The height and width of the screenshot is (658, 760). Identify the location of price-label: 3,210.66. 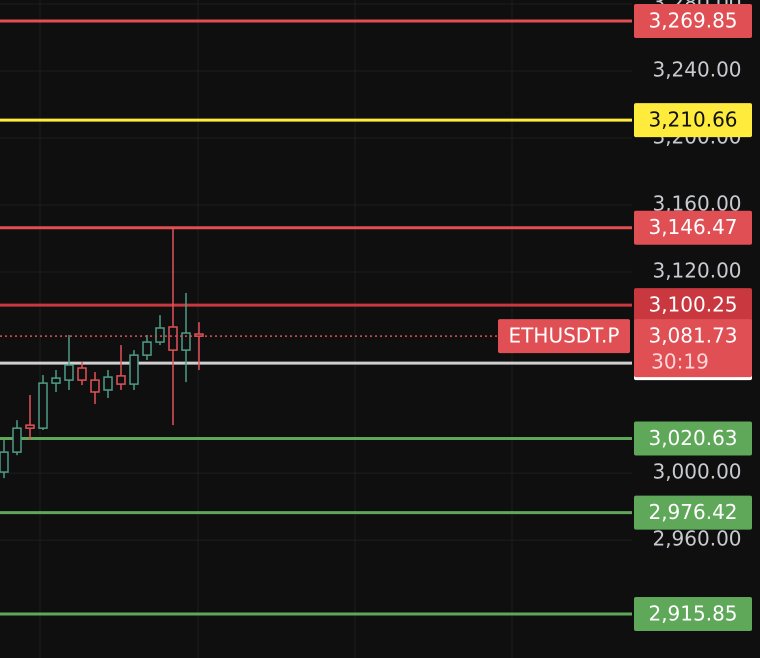
(692, 120).